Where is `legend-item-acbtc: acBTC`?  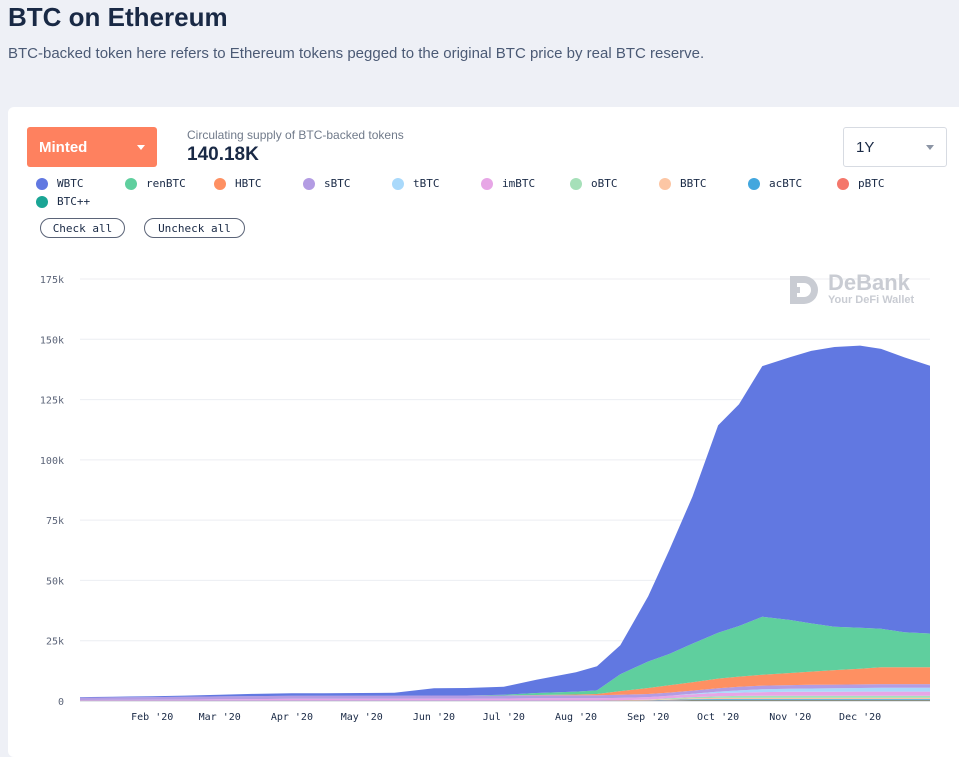 legend-item-acbtc: acBTC is located at coordinates (792, 183).